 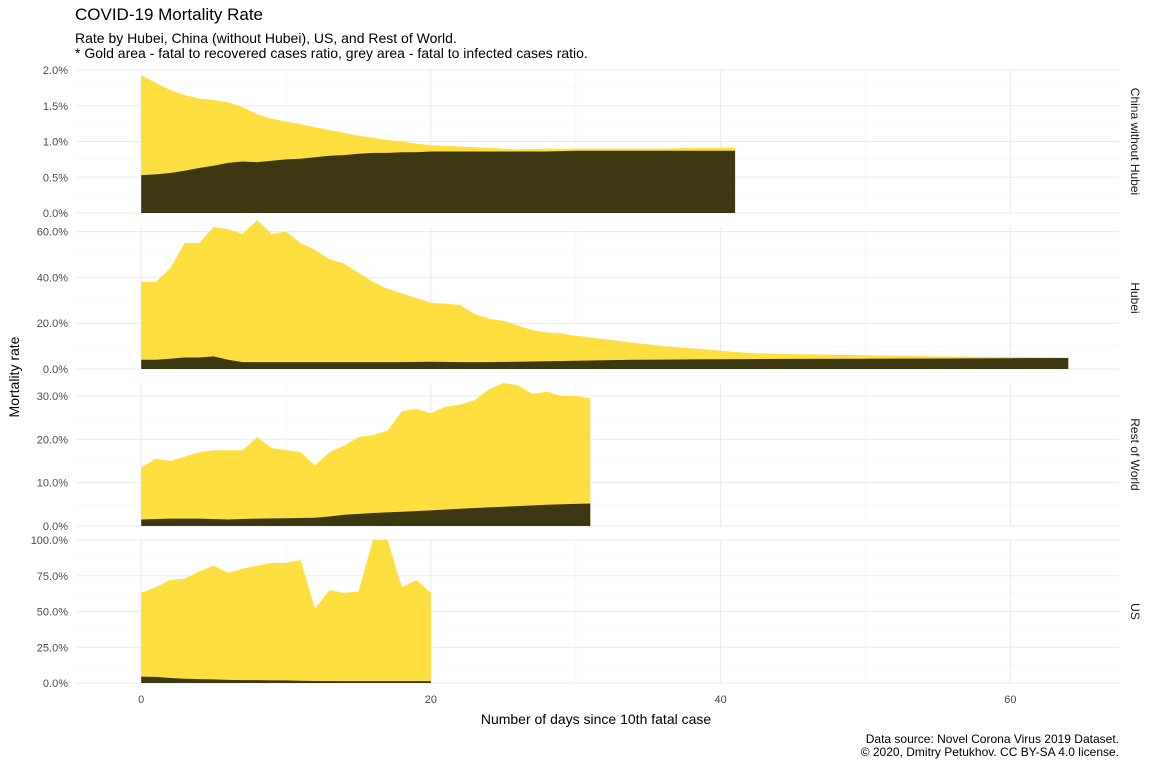 What do you see at coordinates (596, 719) in the screenshot?
I see `x-axis-label: Number of days since 10th fatal case` at bounding box center [596, 719].